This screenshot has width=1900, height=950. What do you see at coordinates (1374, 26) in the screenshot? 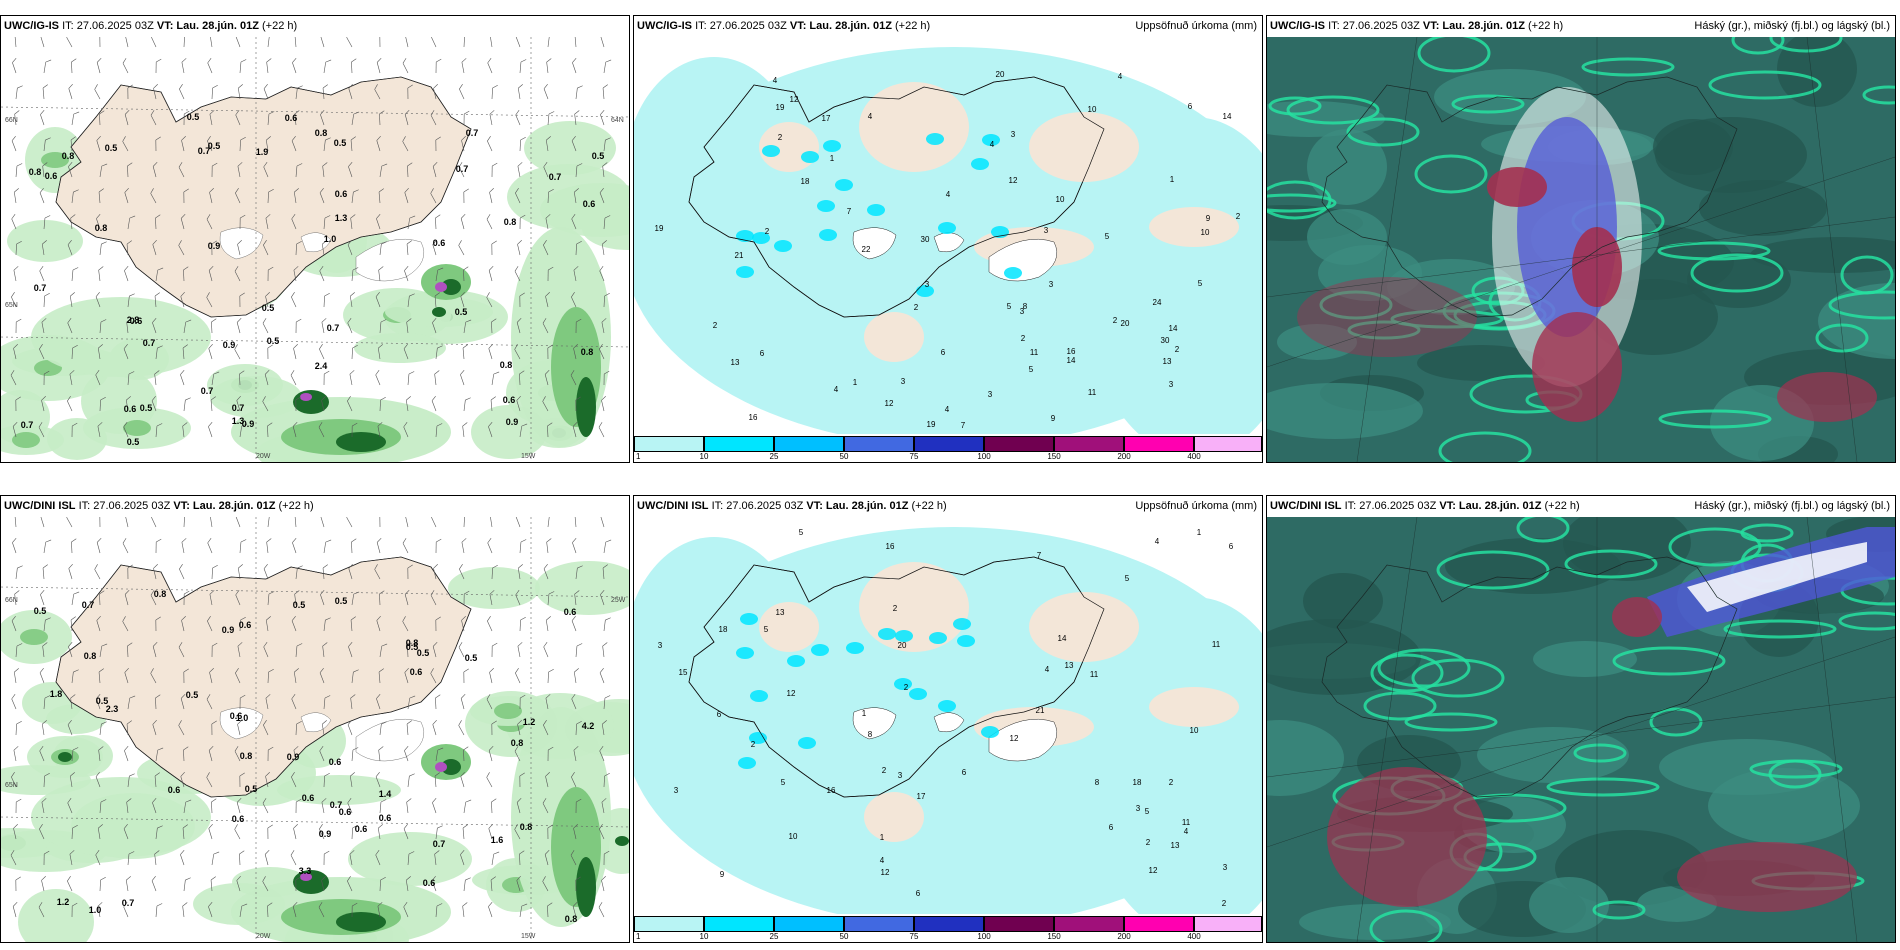
I see `init-time: IT: 27.06.2025 03Z` at bounding box center [1374, 26].